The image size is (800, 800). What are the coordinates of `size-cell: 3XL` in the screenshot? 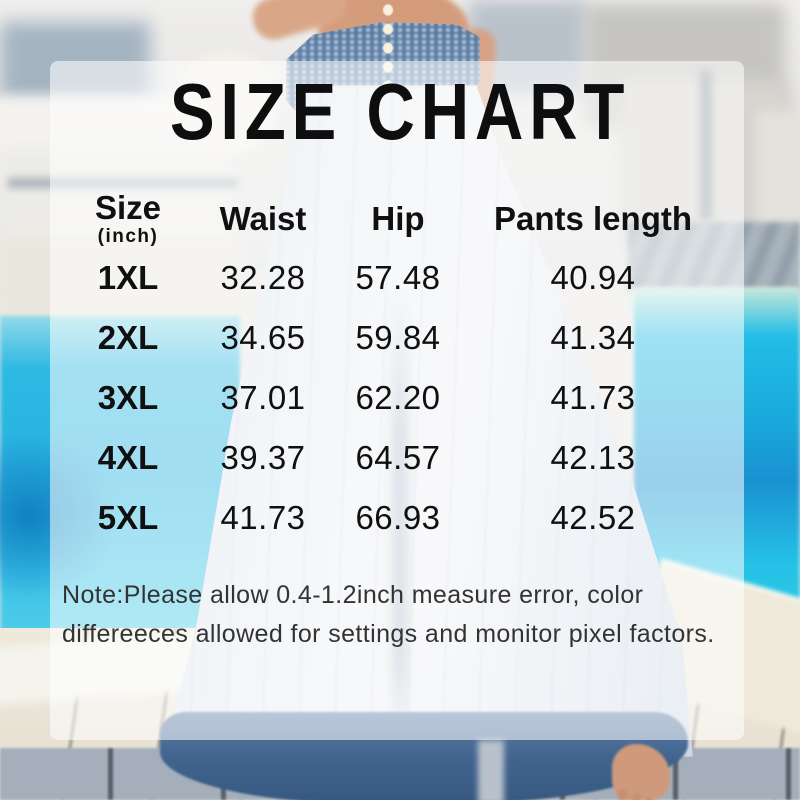 It's located at (128, 397).